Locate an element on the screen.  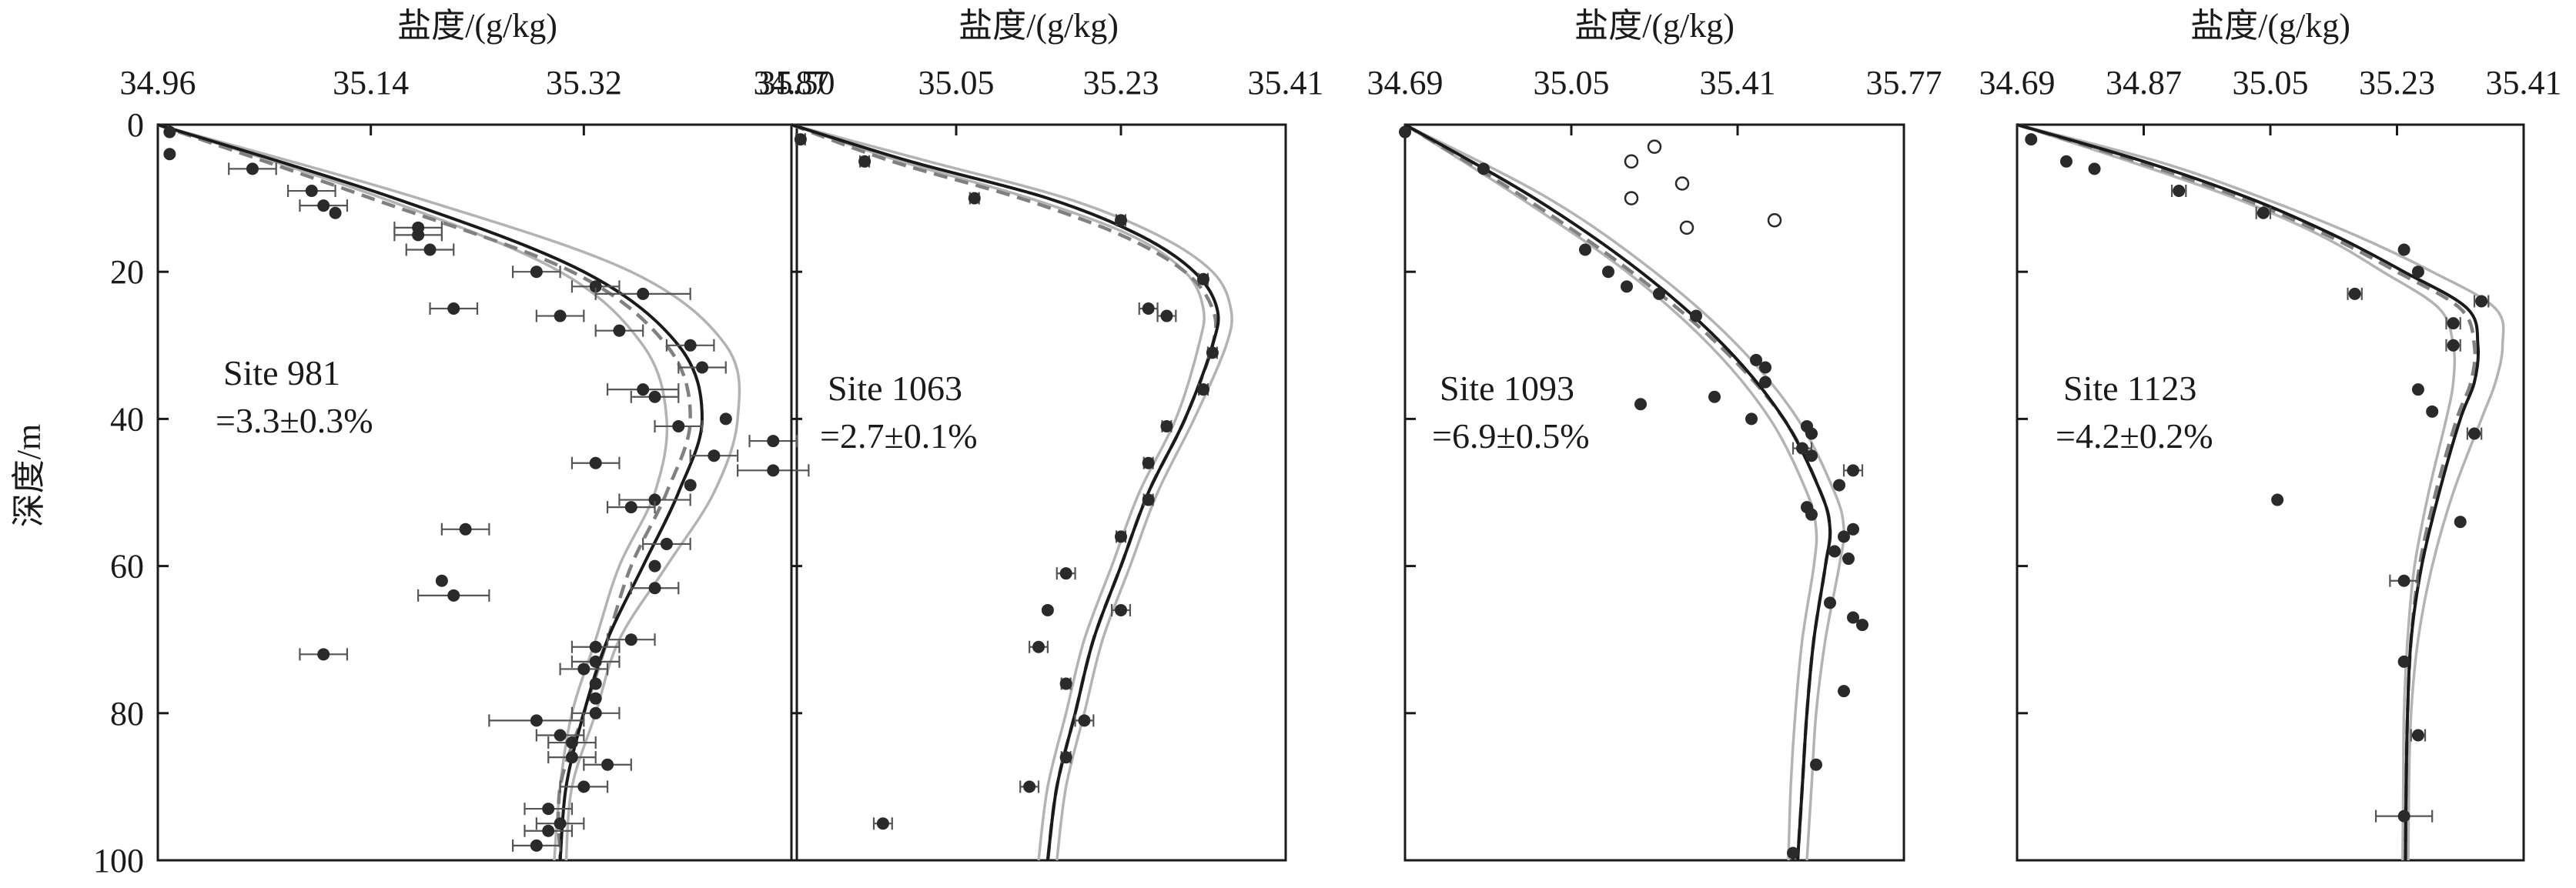
y-tick-label: 60 is located at coordinates (127, 567).